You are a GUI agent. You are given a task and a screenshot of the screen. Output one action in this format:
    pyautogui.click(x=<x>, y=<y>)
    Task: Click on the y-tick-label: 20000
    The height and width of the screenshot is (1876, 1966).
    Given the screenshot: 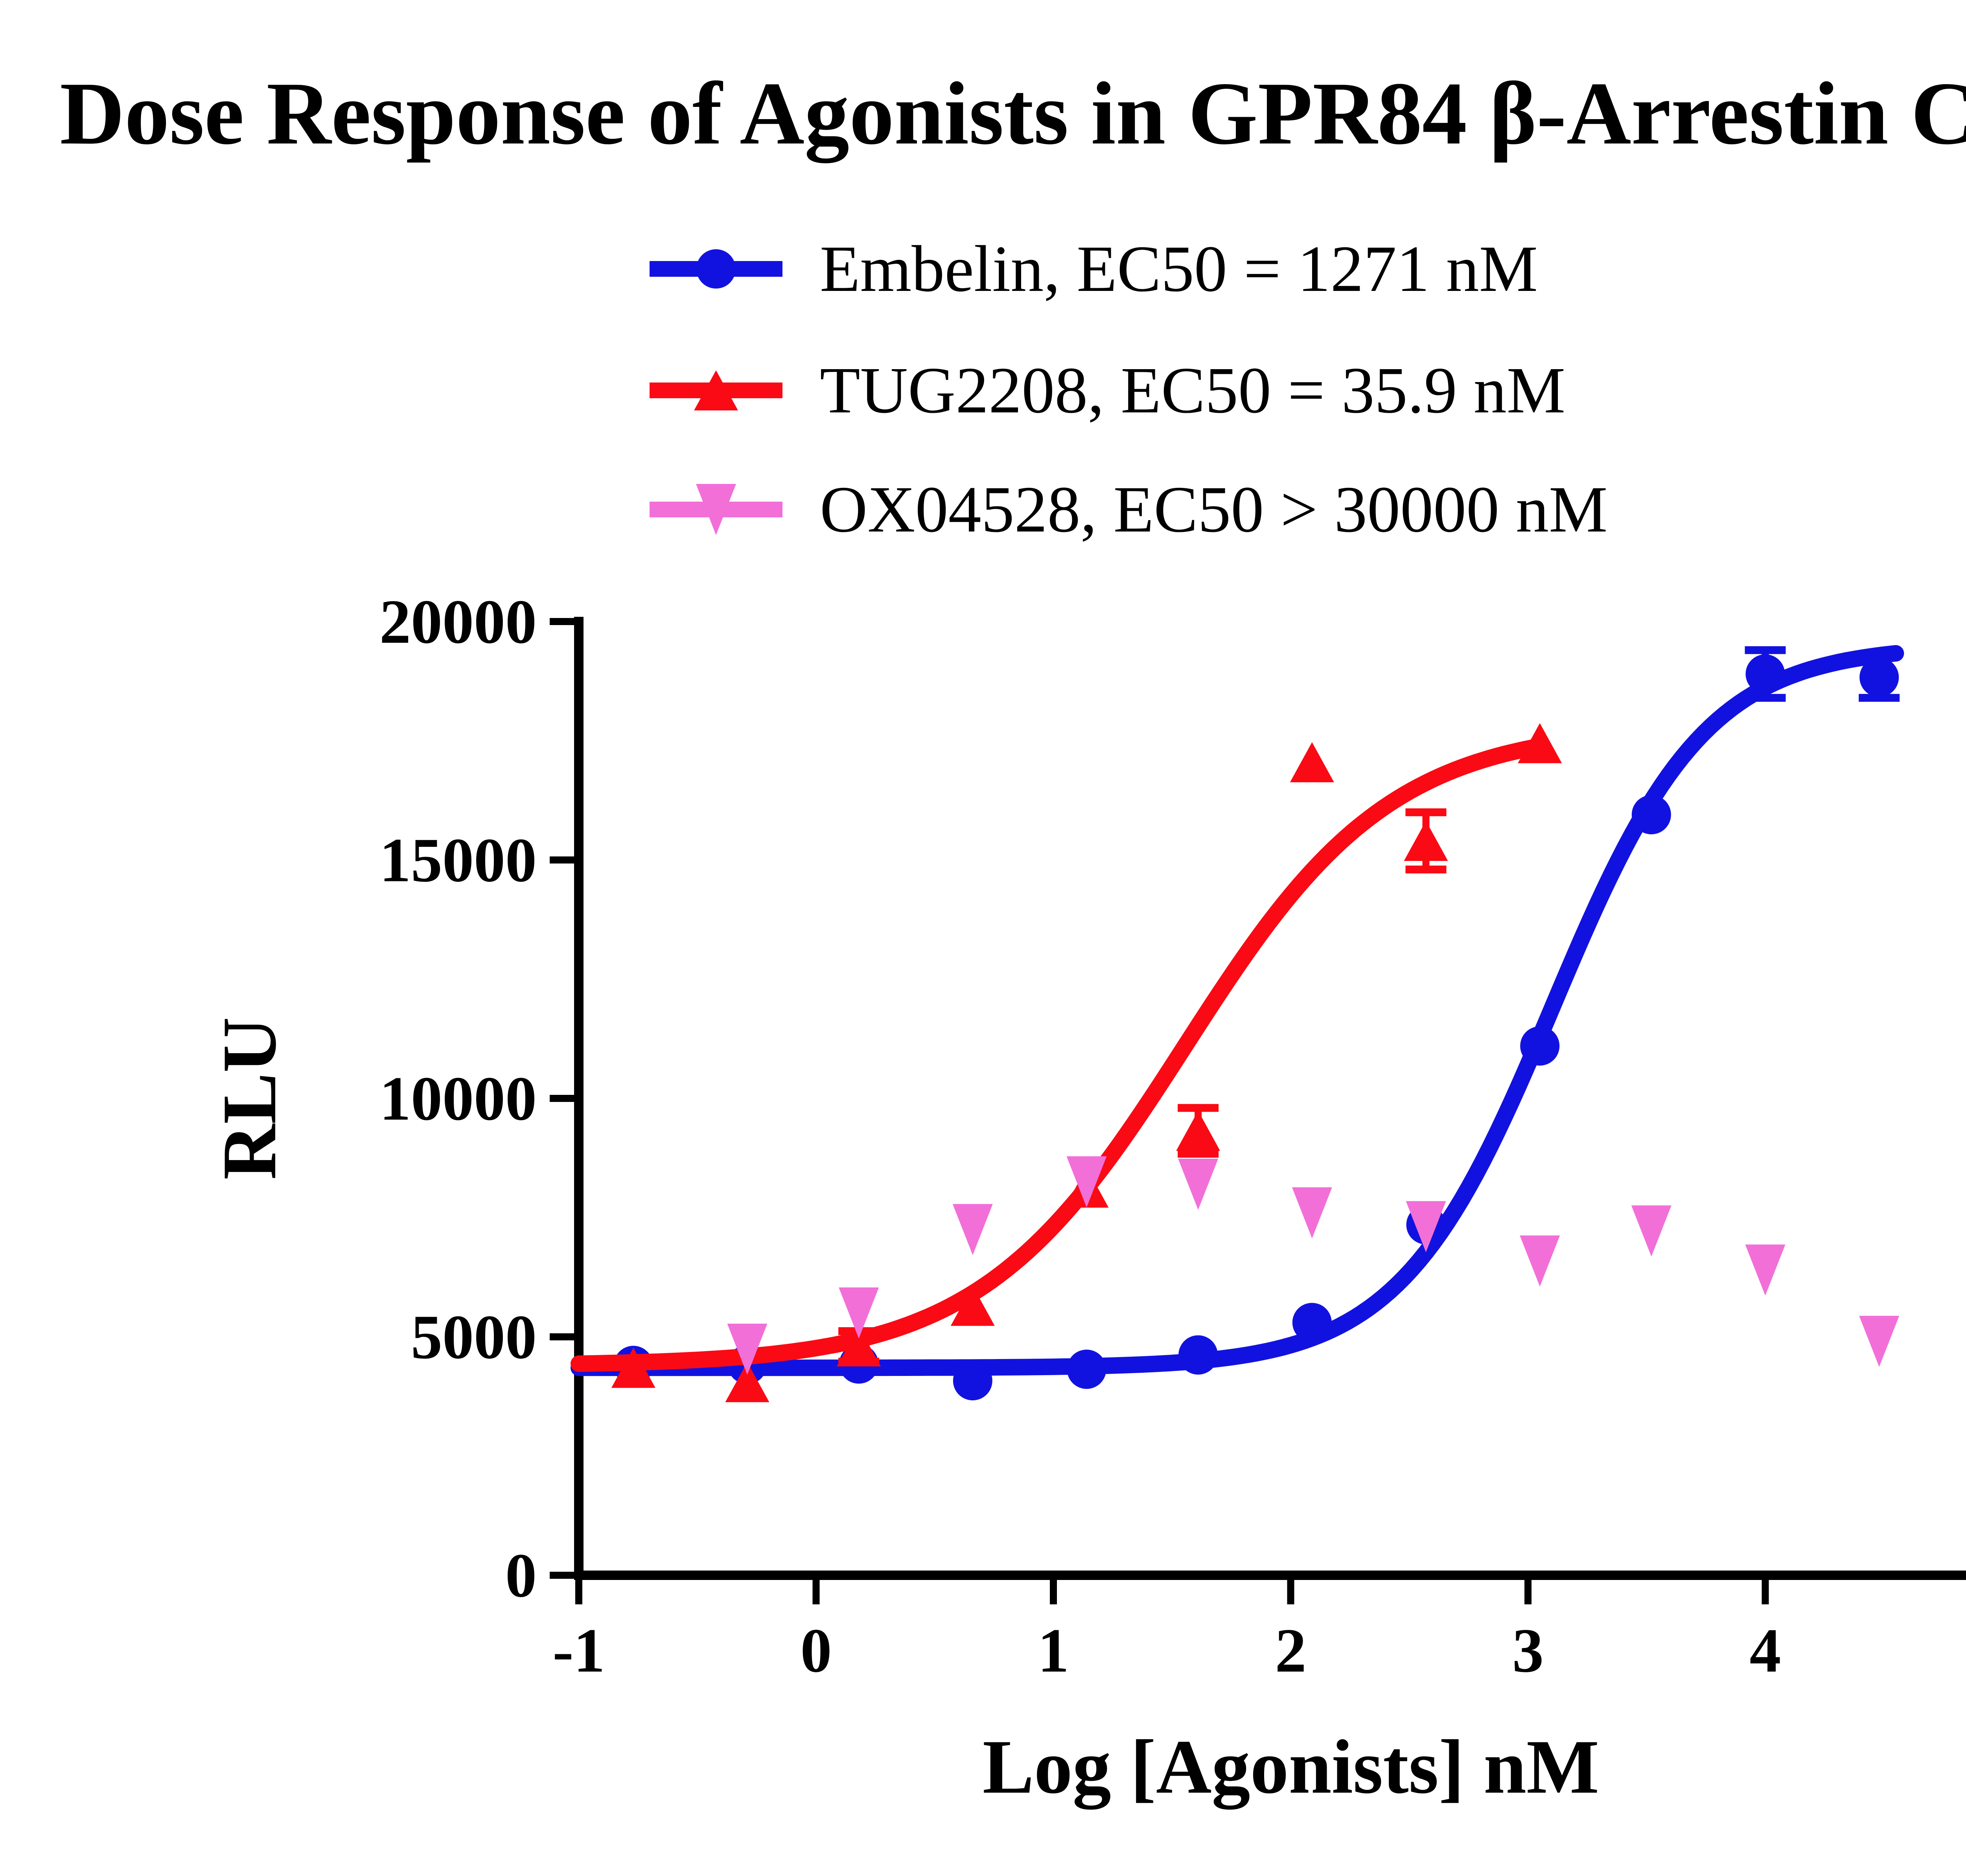 What is the action you would take?
    pyautogui.click(x=458, y=622)
    